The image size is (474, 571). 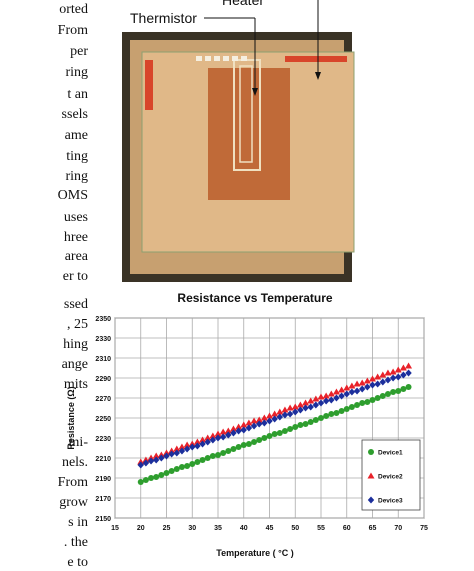 I want to click on x-tick-label: 20, so click(x=141, y=528).